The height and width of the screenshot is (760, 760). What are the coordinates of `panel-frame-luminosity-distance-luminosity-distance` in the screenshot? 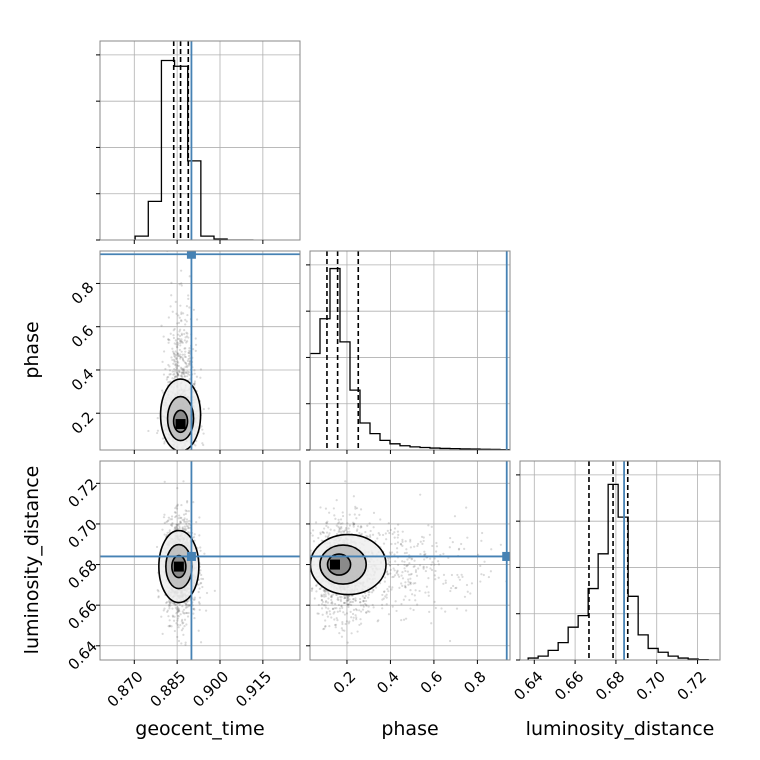 It's located at (620, 560).